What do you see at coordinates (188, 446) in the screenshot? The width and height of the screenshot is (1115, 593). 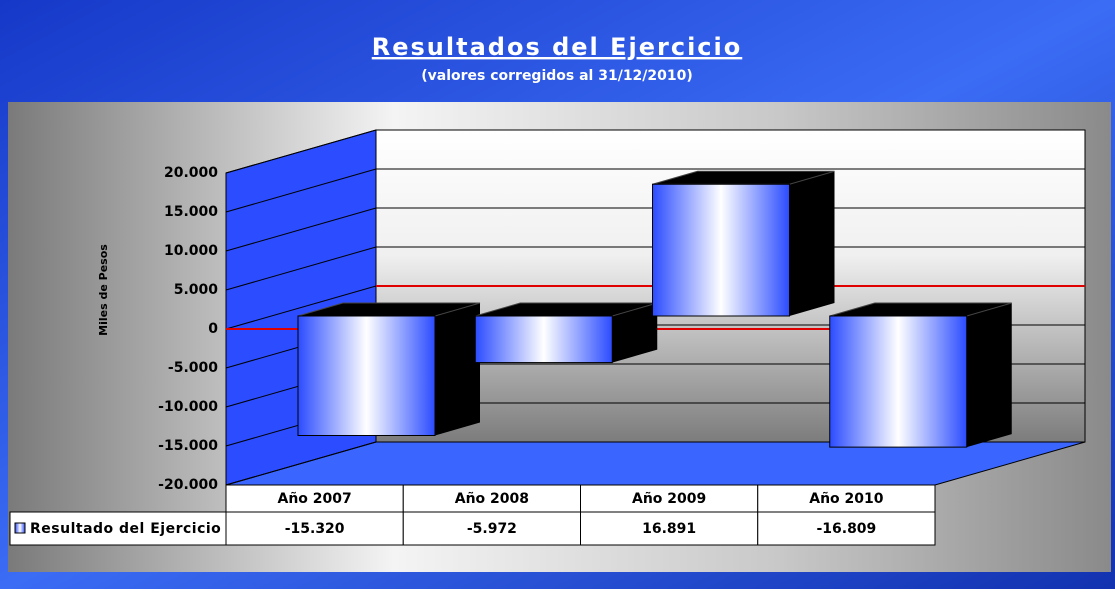 I see `y-tick-label: -15.000` at bounding box center [188, 446].